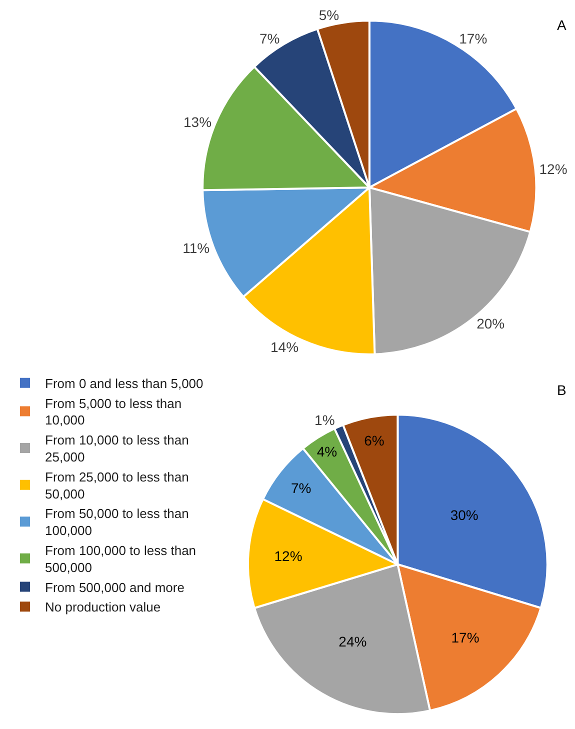  Describe the element at coordinates (352, 641) in the screenshot. I see `data-label: 24%` at that location.